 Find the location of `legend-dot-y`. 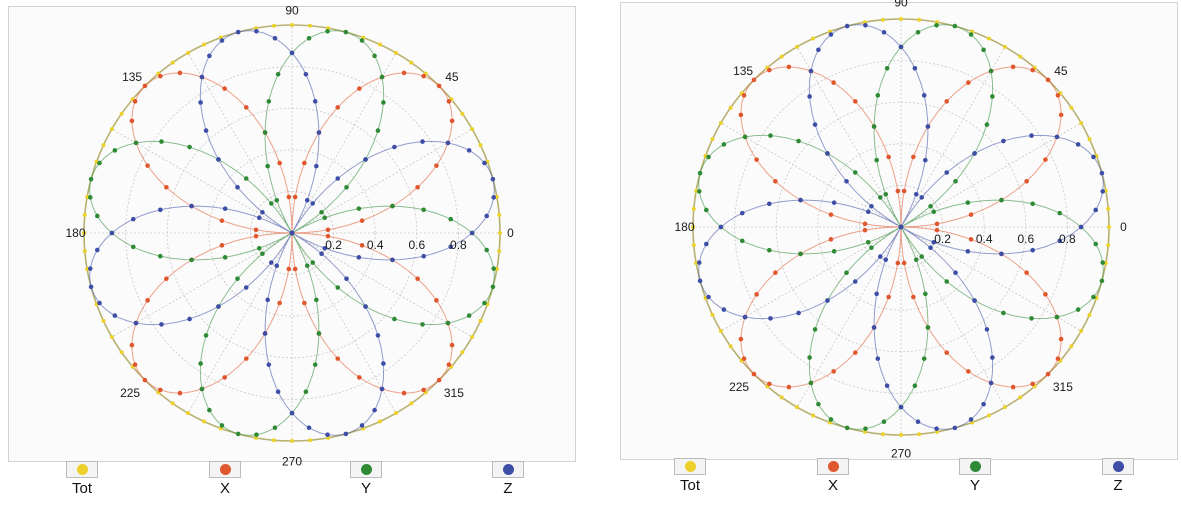

legend-dot-y is located at coordinates (975, 466).